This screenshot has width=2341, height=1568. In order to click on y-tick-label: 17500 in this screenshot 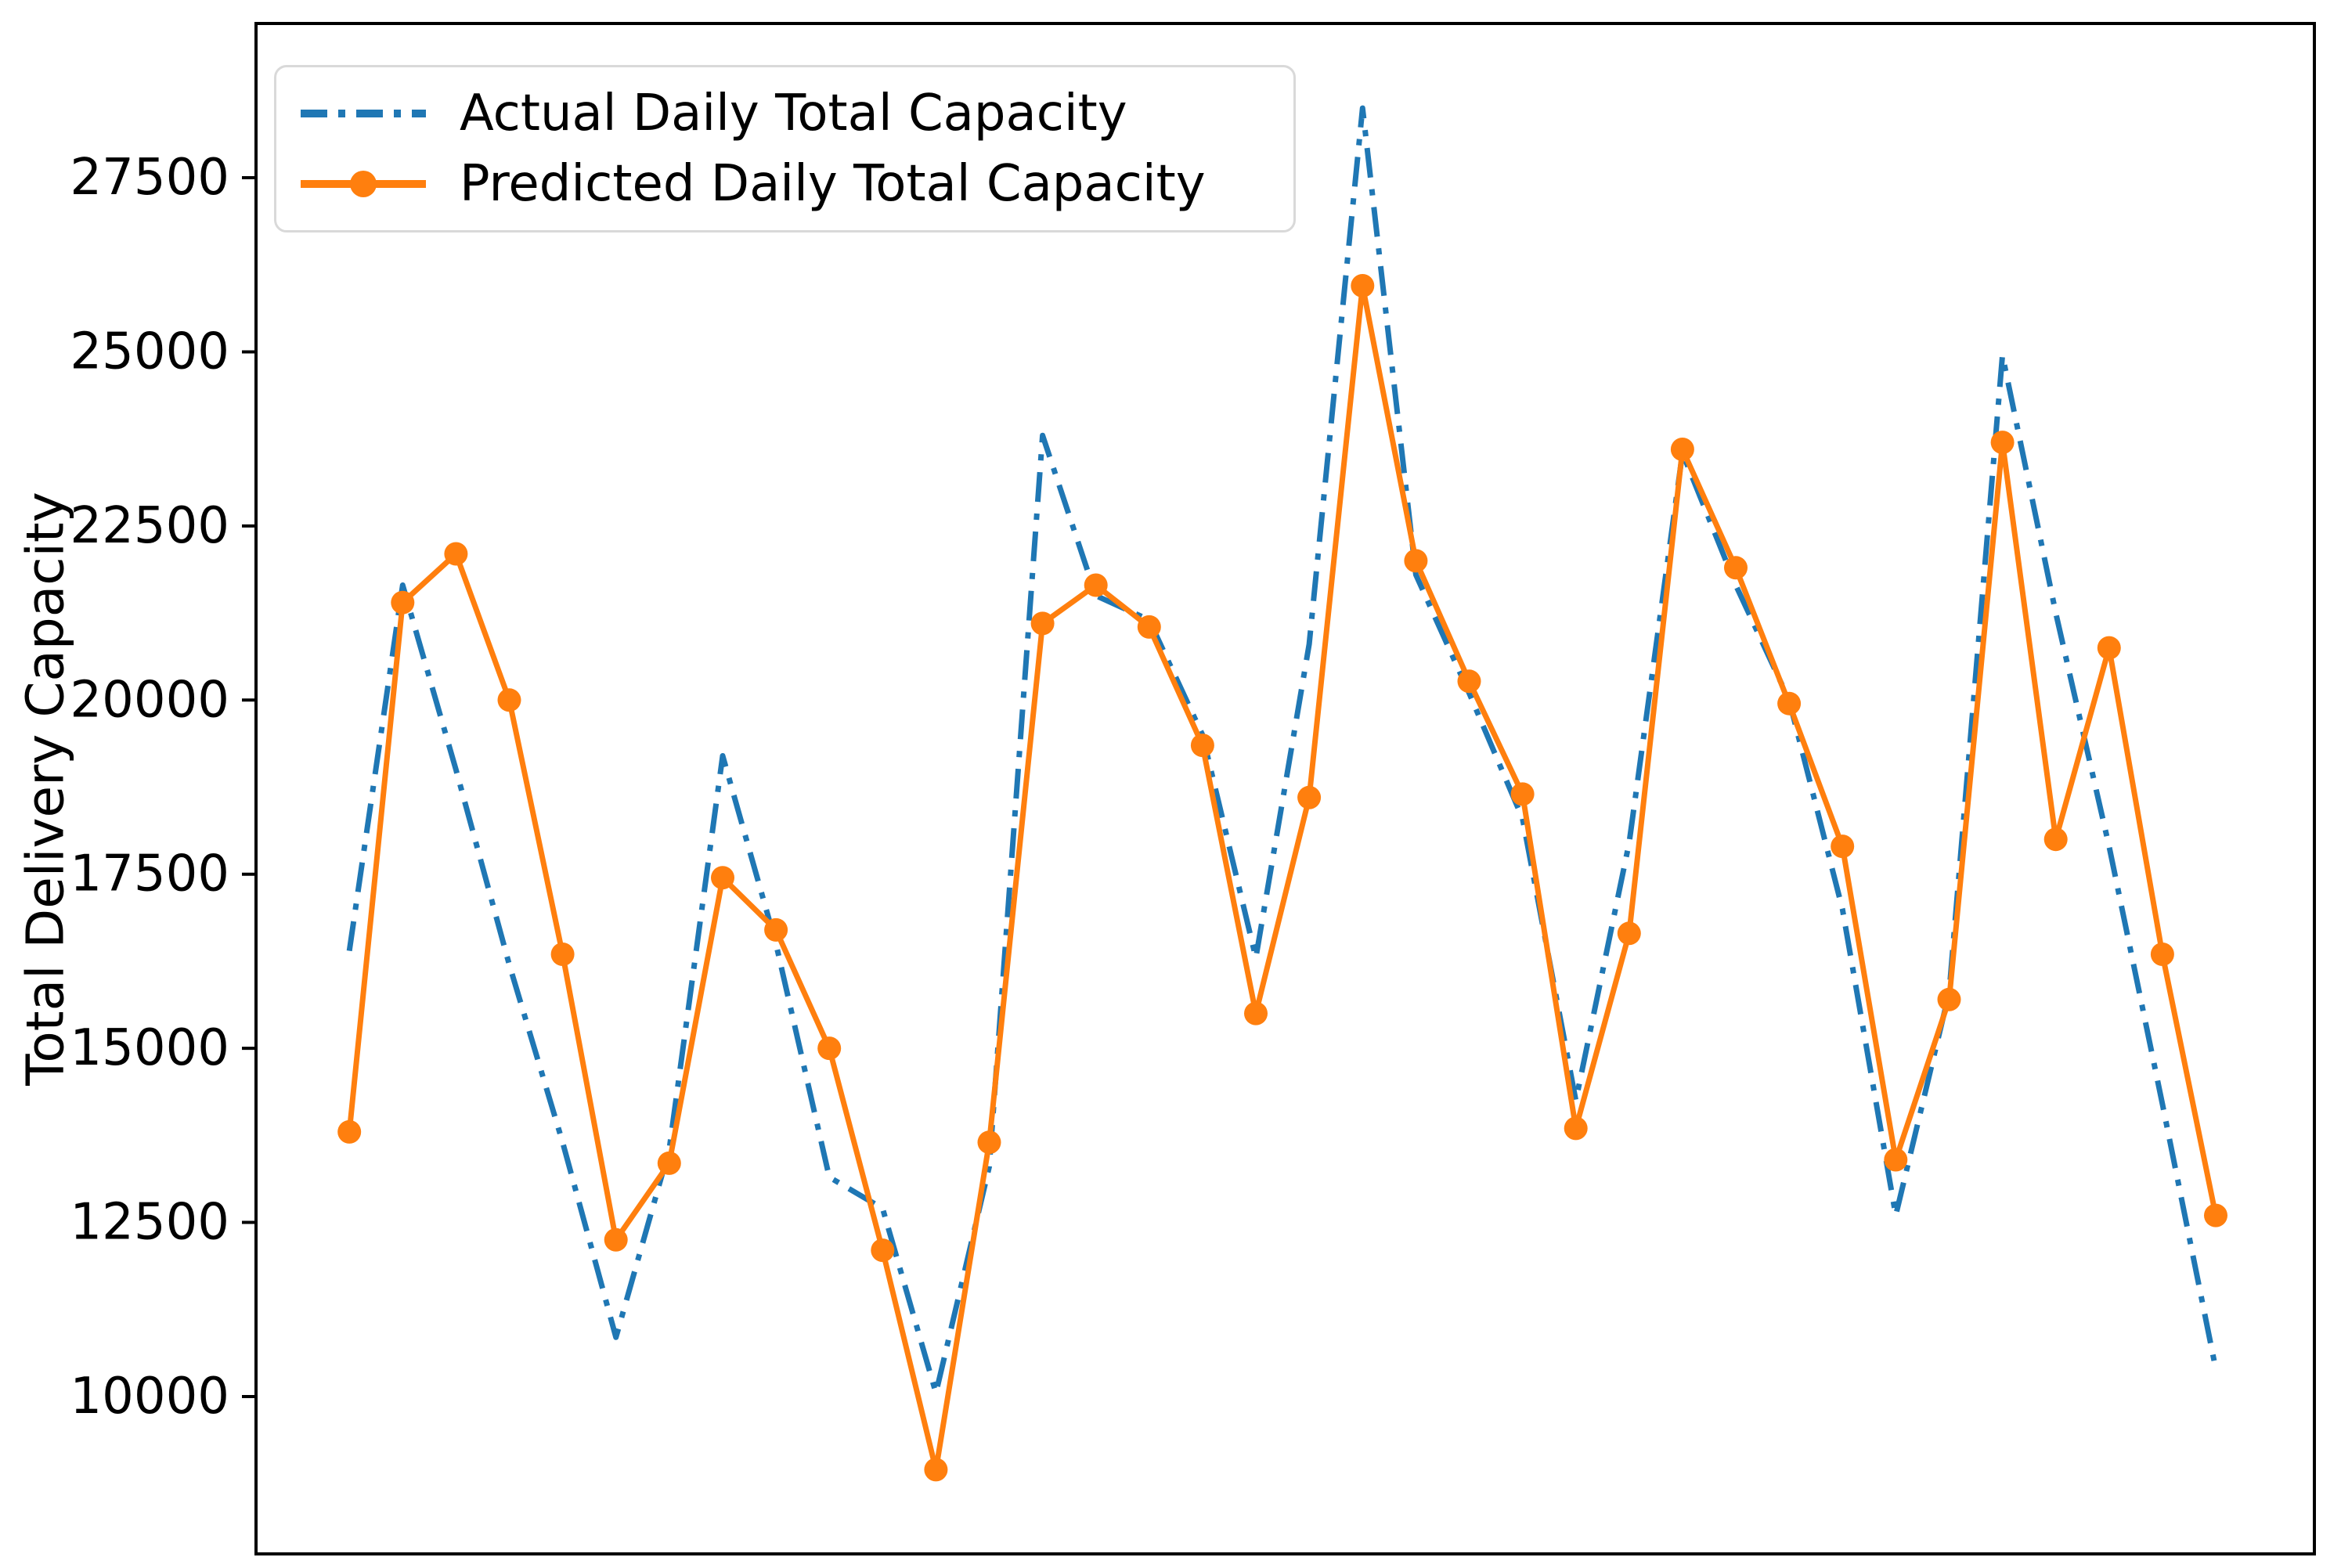, I will do `click(149, 874)`.